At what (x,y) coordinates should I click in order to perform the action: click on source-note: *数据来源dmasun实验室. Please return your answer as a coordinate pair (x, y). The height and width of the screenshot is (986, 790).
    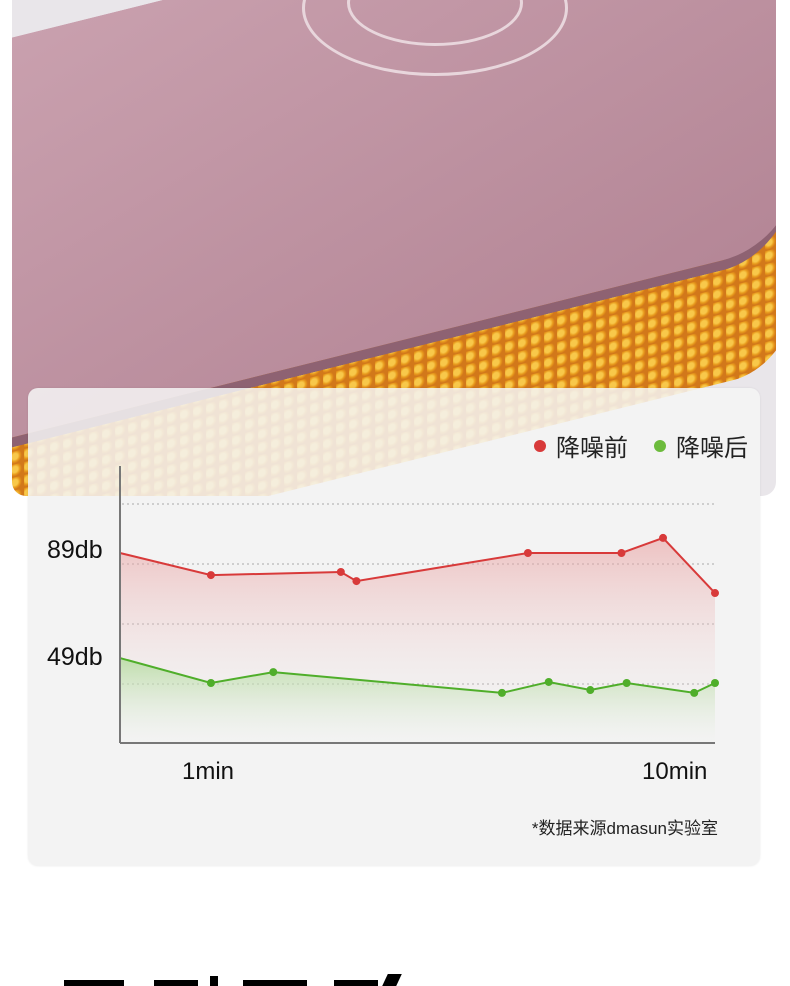
    Looking at the image, I should click on (624, 828).